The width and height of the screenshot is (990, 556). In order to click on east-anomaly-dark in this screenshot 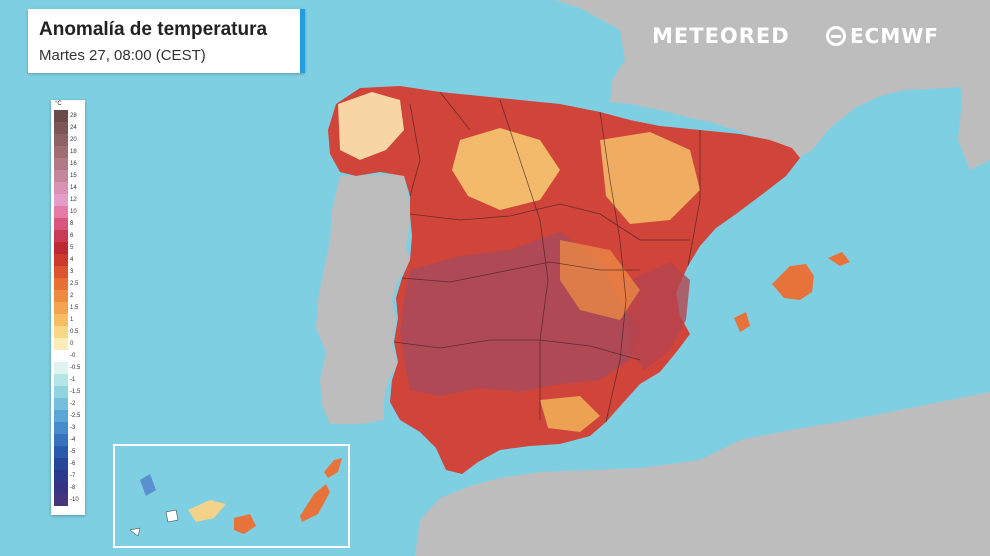, I will do `click(659, 316)`.